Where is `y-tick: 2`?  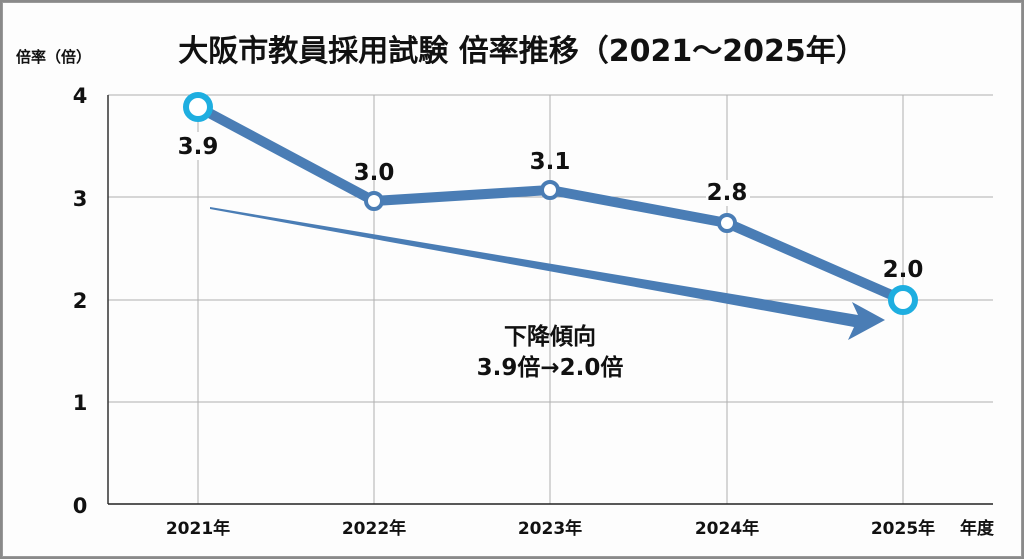
y-tick: 2 is located at coordinates (80, 301).